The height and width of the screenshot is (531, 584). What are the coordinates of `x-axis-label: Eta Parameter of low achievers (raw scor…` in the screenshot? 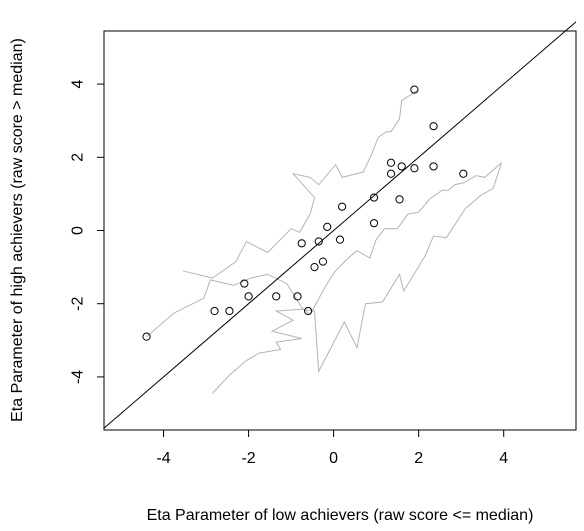 It's located at (340, 515).